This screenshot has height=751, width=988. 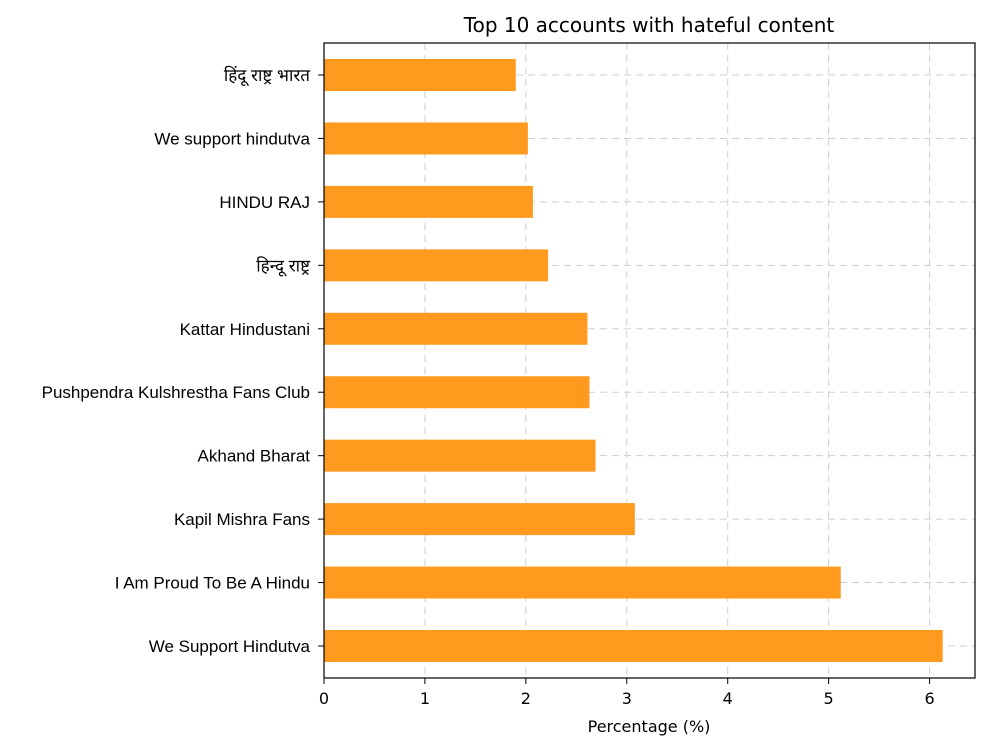 I want to click on y-category-label: HINDU RAJ, so click(x=264, y=202).